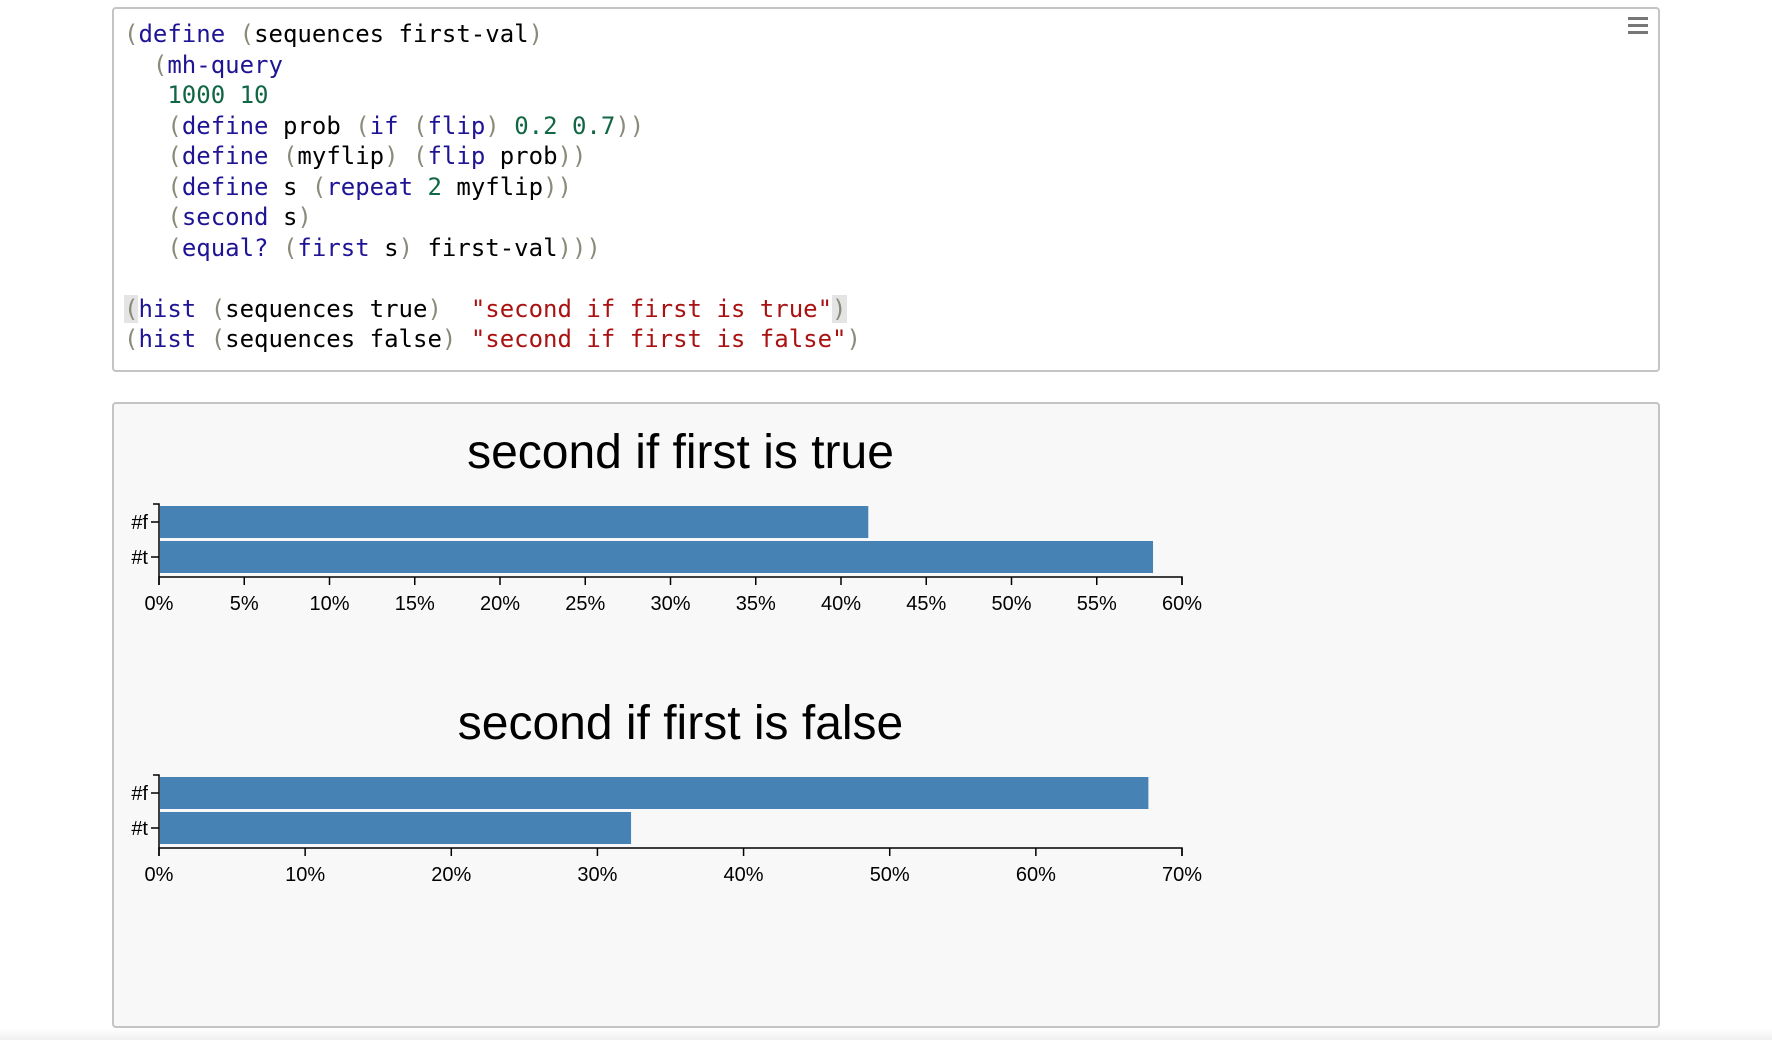  I want to click on x-tick-label: 35%, so click(756, 604).